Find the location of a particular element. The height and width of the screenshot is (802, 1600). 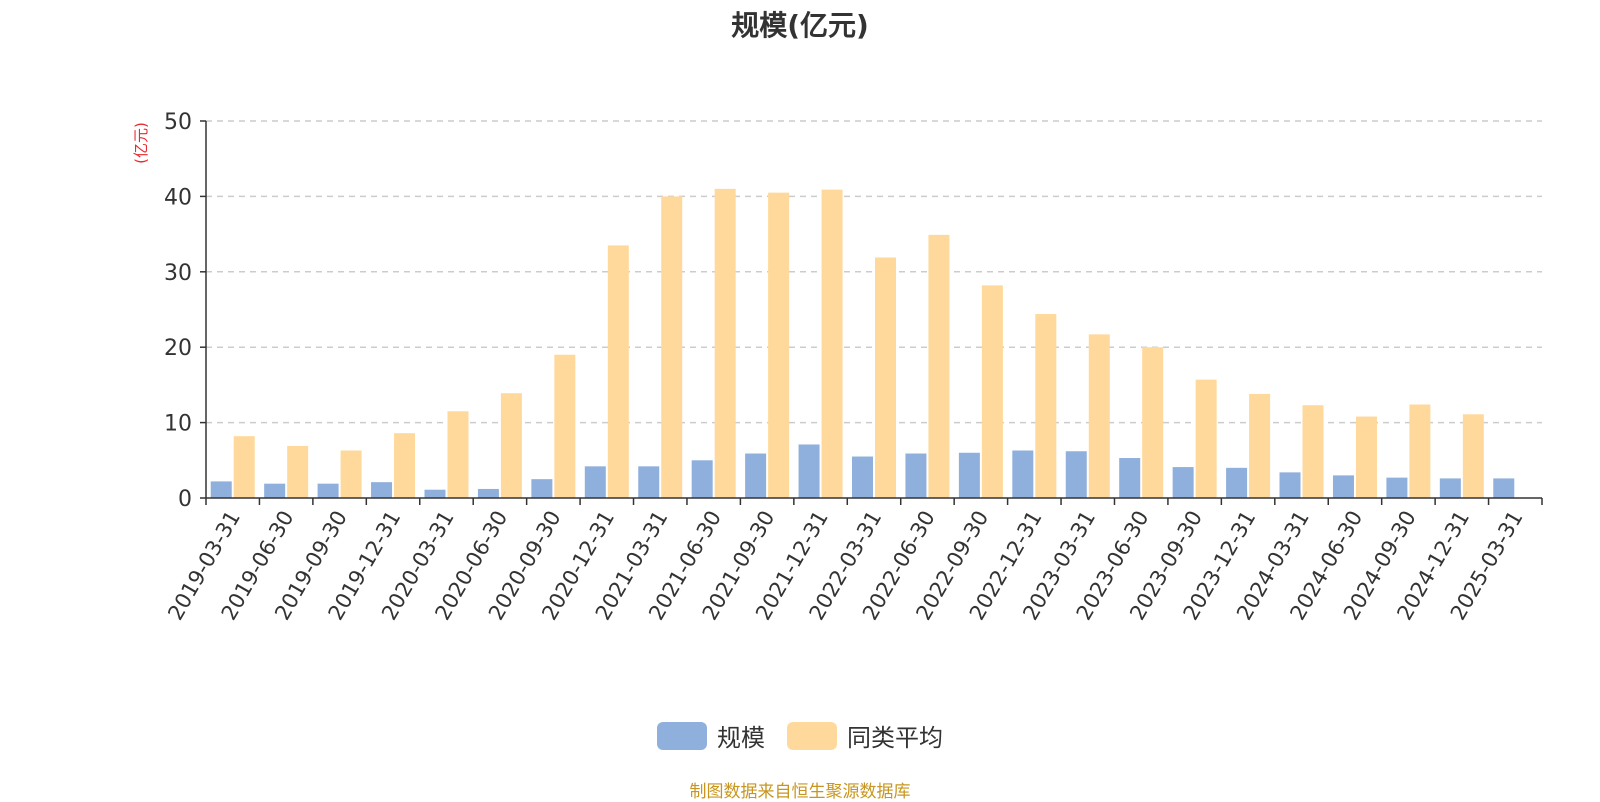

legend-label-peer-average: 同类平均 is located at coordinates (895, 738).